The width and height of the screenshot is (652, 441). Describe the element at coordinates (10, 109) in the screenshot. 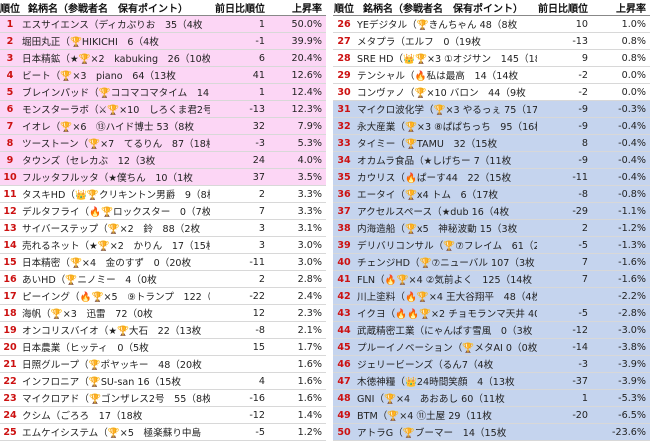

I see `rank-cell: 6` at that location.